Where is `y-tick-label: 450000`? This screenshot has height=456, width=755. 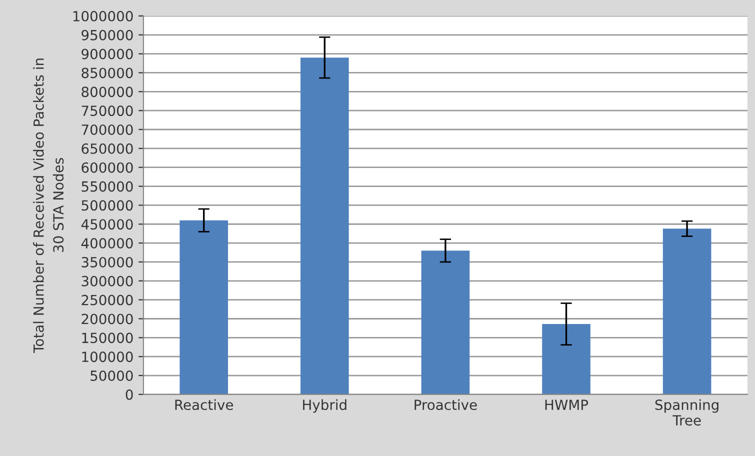 y-tick-label: 450000 is located at coordinates (107, 224).